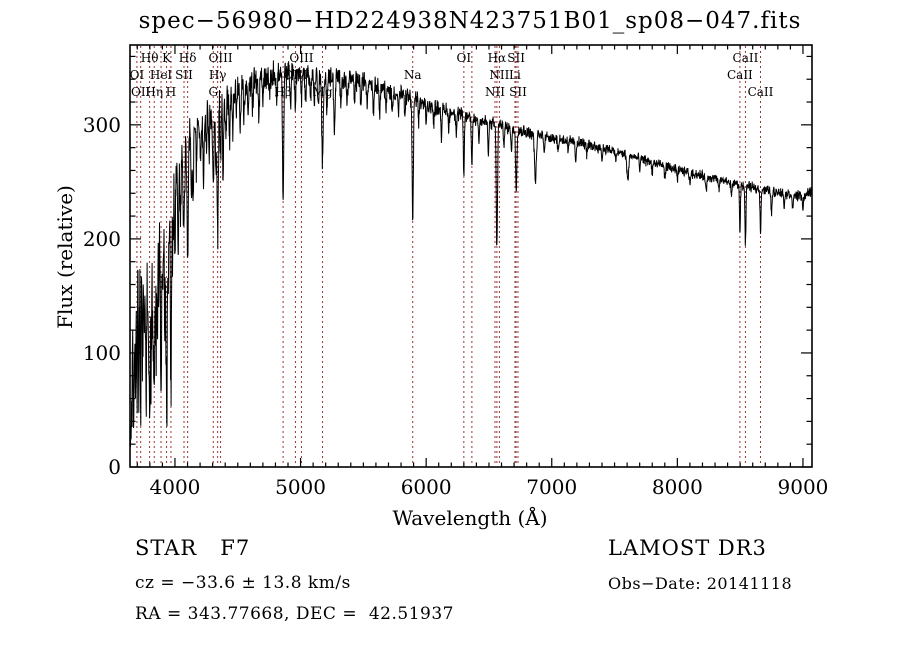 The height and width of the screenshot is (649, 900). What do you see at coordinates (167, 58) in the screenshot?
I see `spectral-line-label: K` at bounding box center [167, 58].